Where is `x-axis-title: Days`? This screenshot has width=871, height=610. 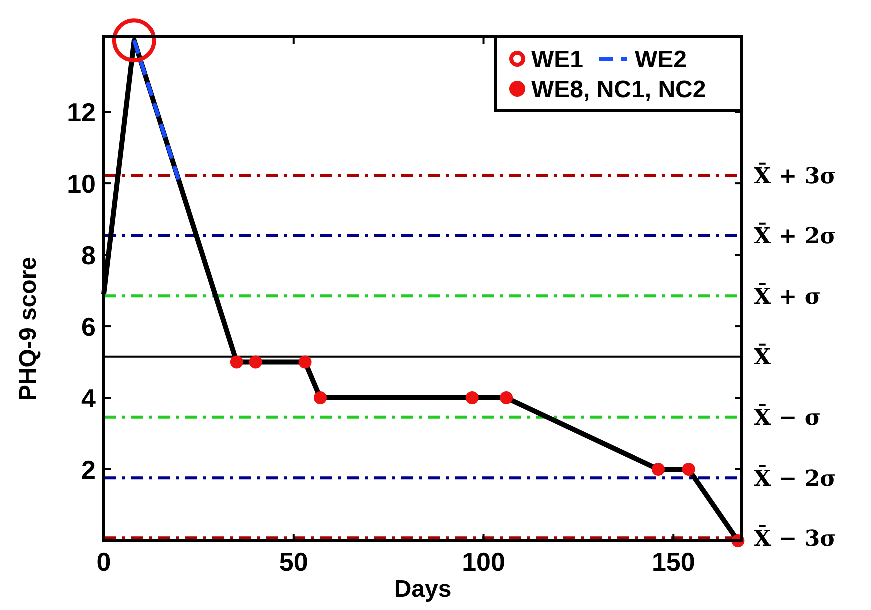
x-axis-title: Days is located at coordinates (423, 589).